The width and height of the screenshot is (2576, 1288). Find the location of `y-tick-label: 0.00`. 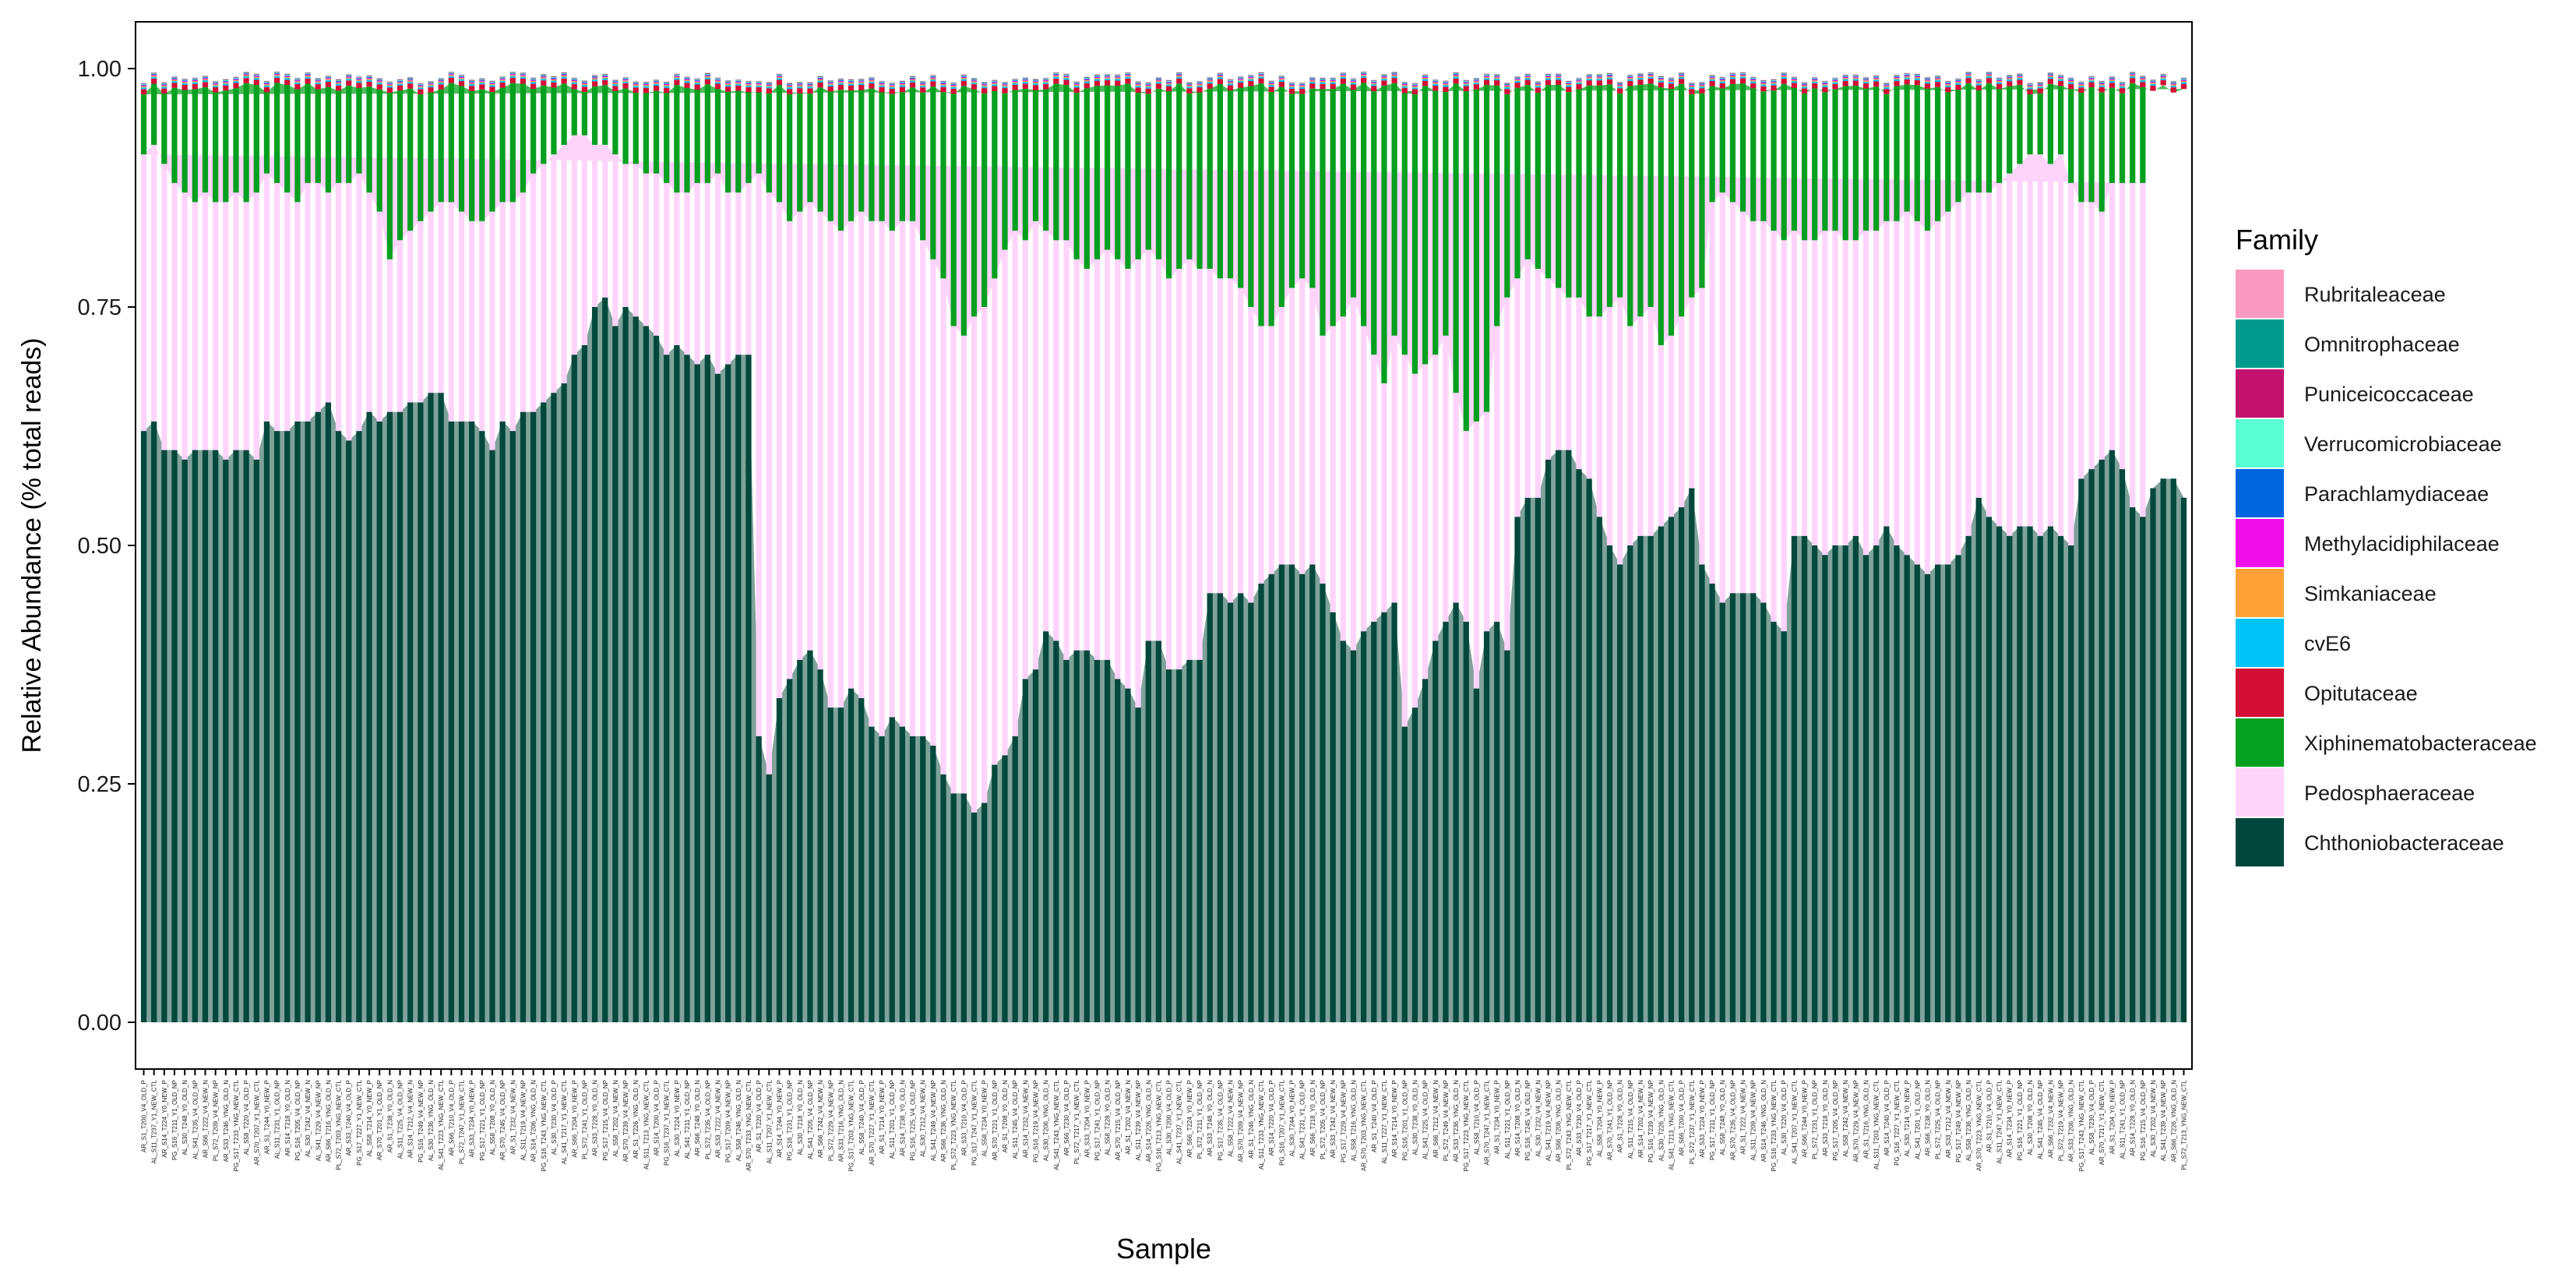

y-tick-label: 0.00 is located at coordinates (100, 1023).